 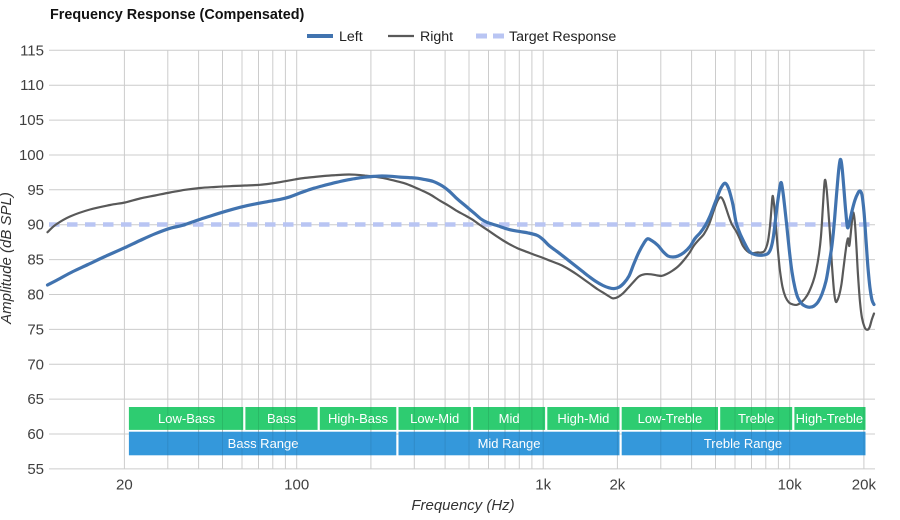 What do you see at coordinates (35, 434) in the screenshot?
I see `svg-text: 60` at bounding box center [35, 434].